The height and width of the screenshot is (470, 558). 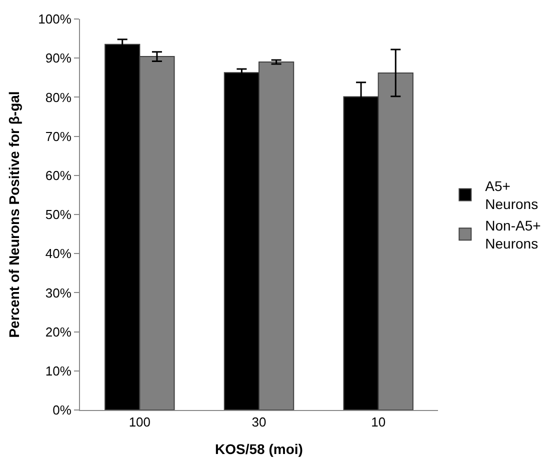 I want to click on x-axis-title: KOS/58 (moi), so click(x=259, y=448).